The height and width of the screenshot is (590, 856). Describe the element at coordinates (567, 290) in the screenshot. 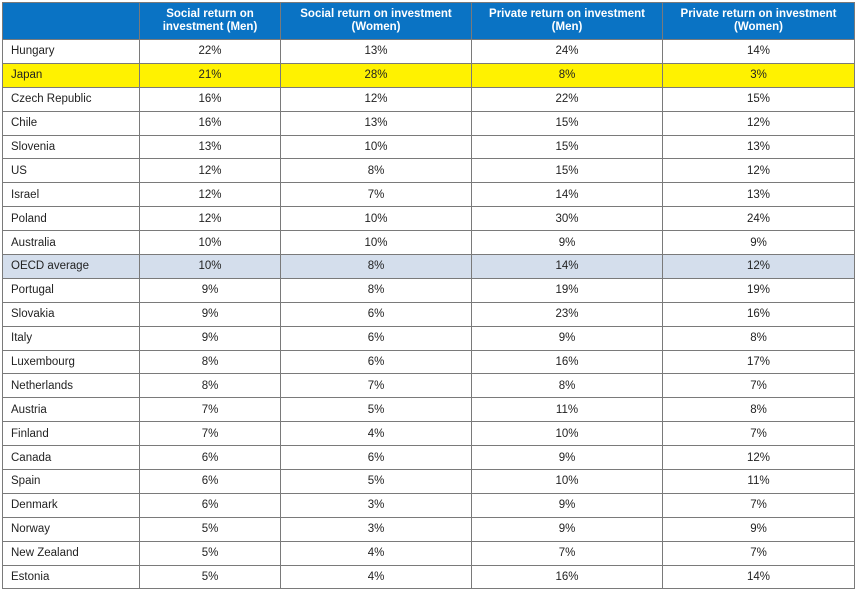

I see `private-men-cell: 19%` at that location.